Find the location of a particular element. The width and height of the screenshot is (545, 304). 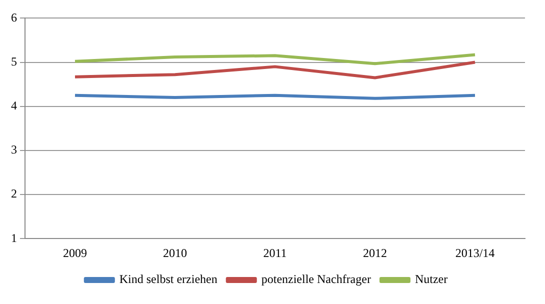

y-tick-label: 5 is located at coordinates (14, 61).